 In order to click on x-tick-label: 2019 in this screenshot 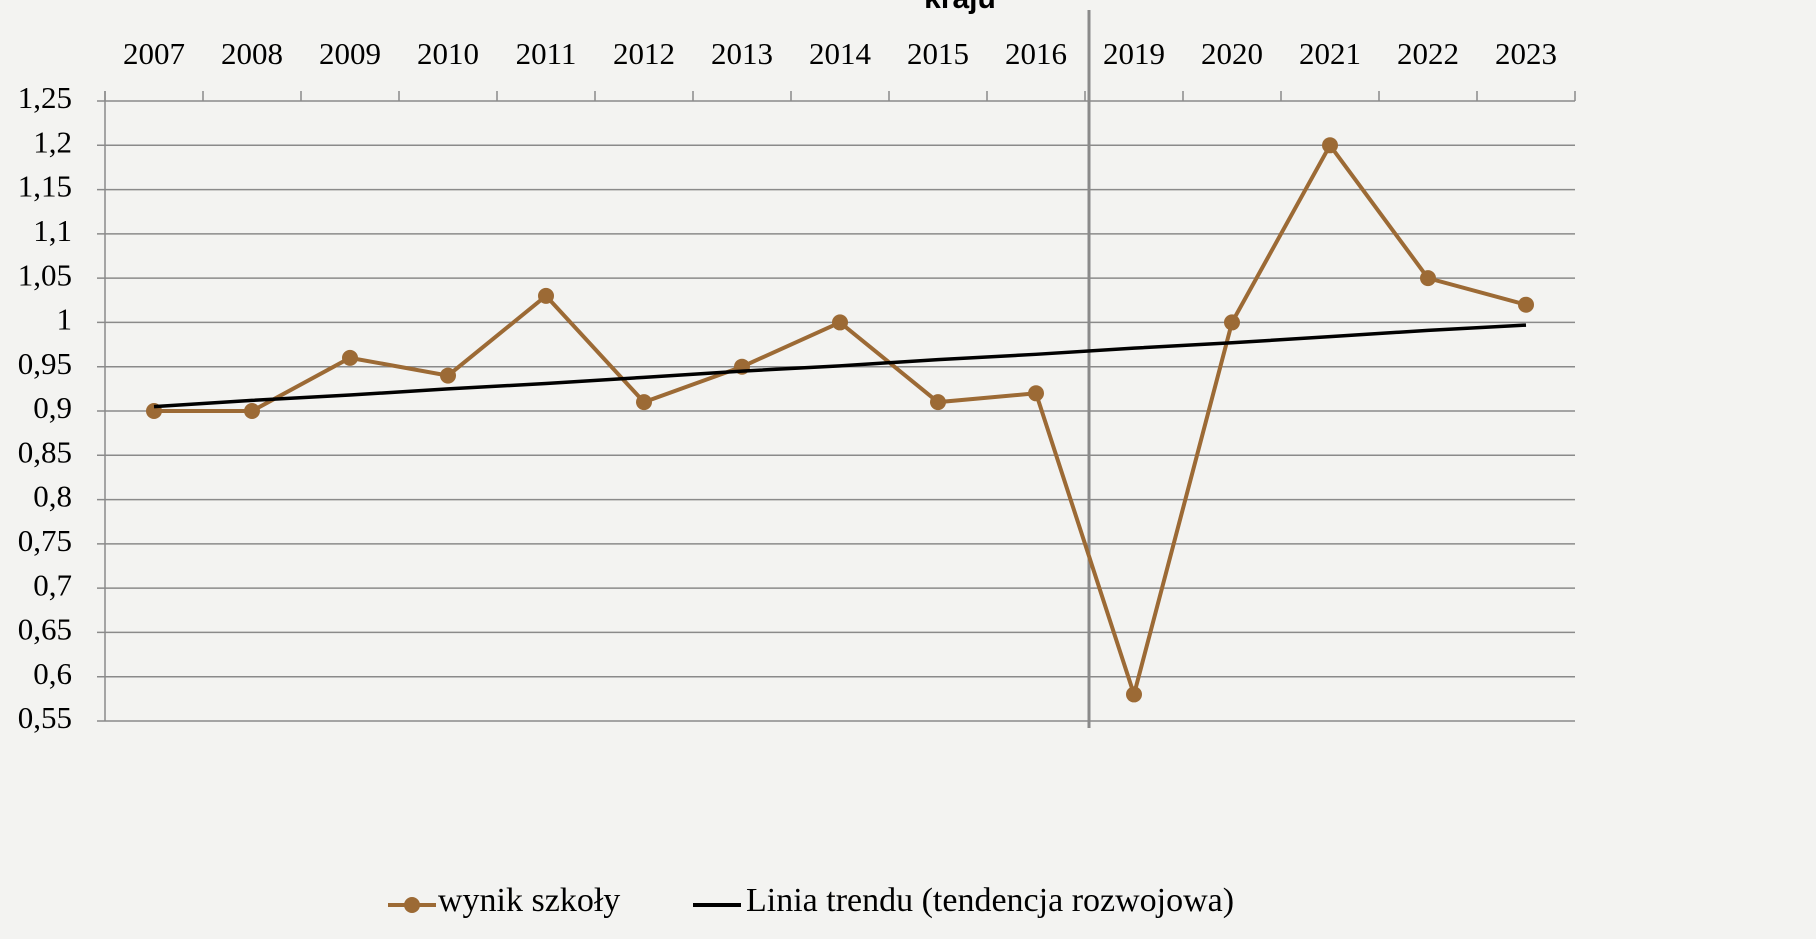, I will do `click(1134, 53)`.